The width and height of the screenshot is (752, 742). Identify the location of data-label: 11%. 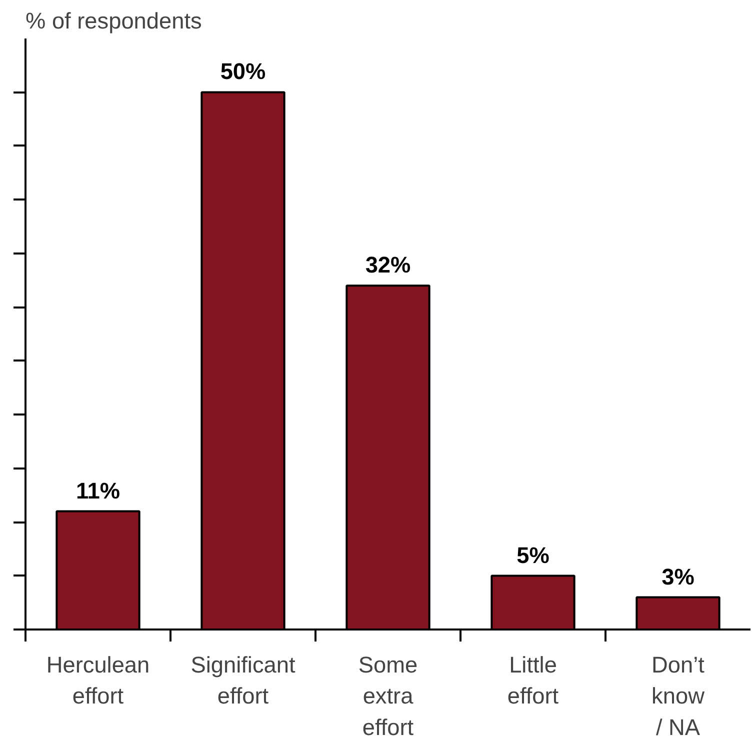
(98, 490).